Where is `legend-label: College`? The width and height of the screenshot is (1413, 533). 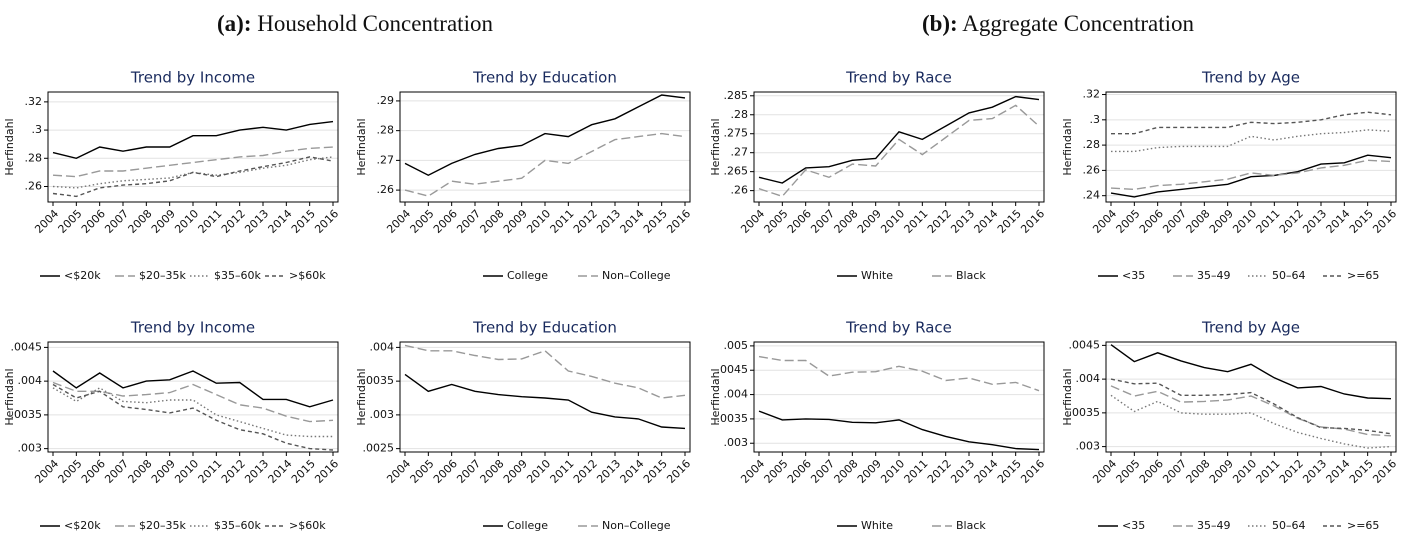 legend-label: College is located at coordinates (527, 275).